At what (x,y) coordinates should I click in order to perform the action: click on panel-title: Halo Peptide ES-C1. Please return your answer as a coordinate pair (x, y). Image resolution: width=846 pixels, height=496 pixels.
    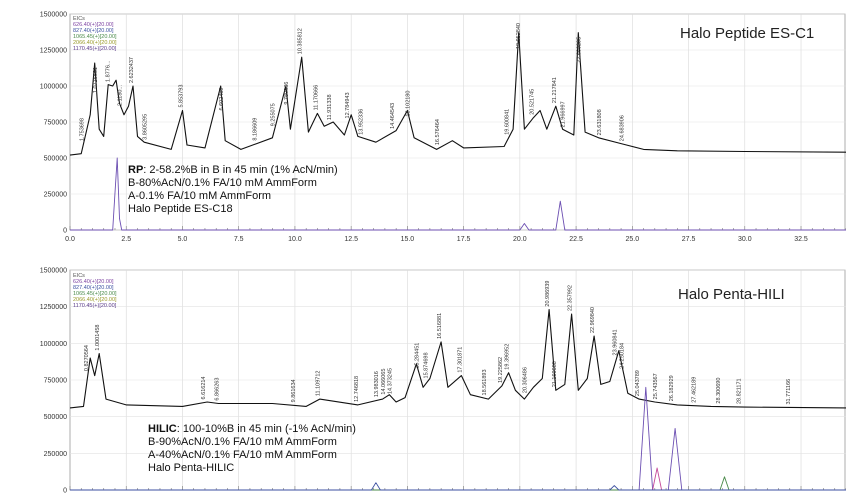
    Looking at the image, I should click on (747, 33).